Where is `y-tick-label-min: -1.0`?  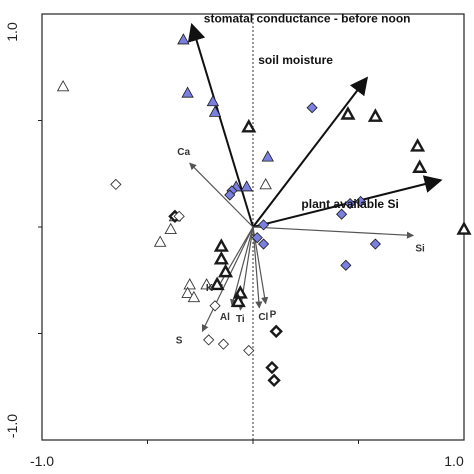 y-tick-label-min: -1.0 is located at coordinates (12, 426).